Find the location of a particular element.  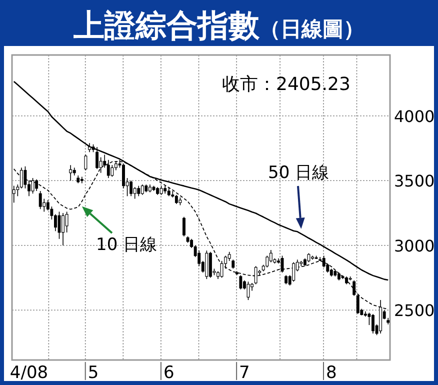

x-tick-label: 4/08 is located at coordinates (29, 373).